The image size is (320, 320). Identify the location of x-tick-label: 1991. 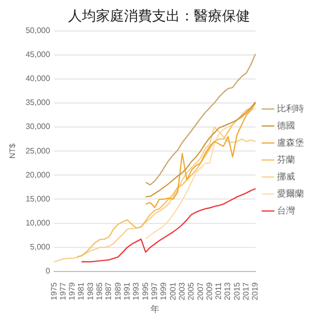
(127, 291).